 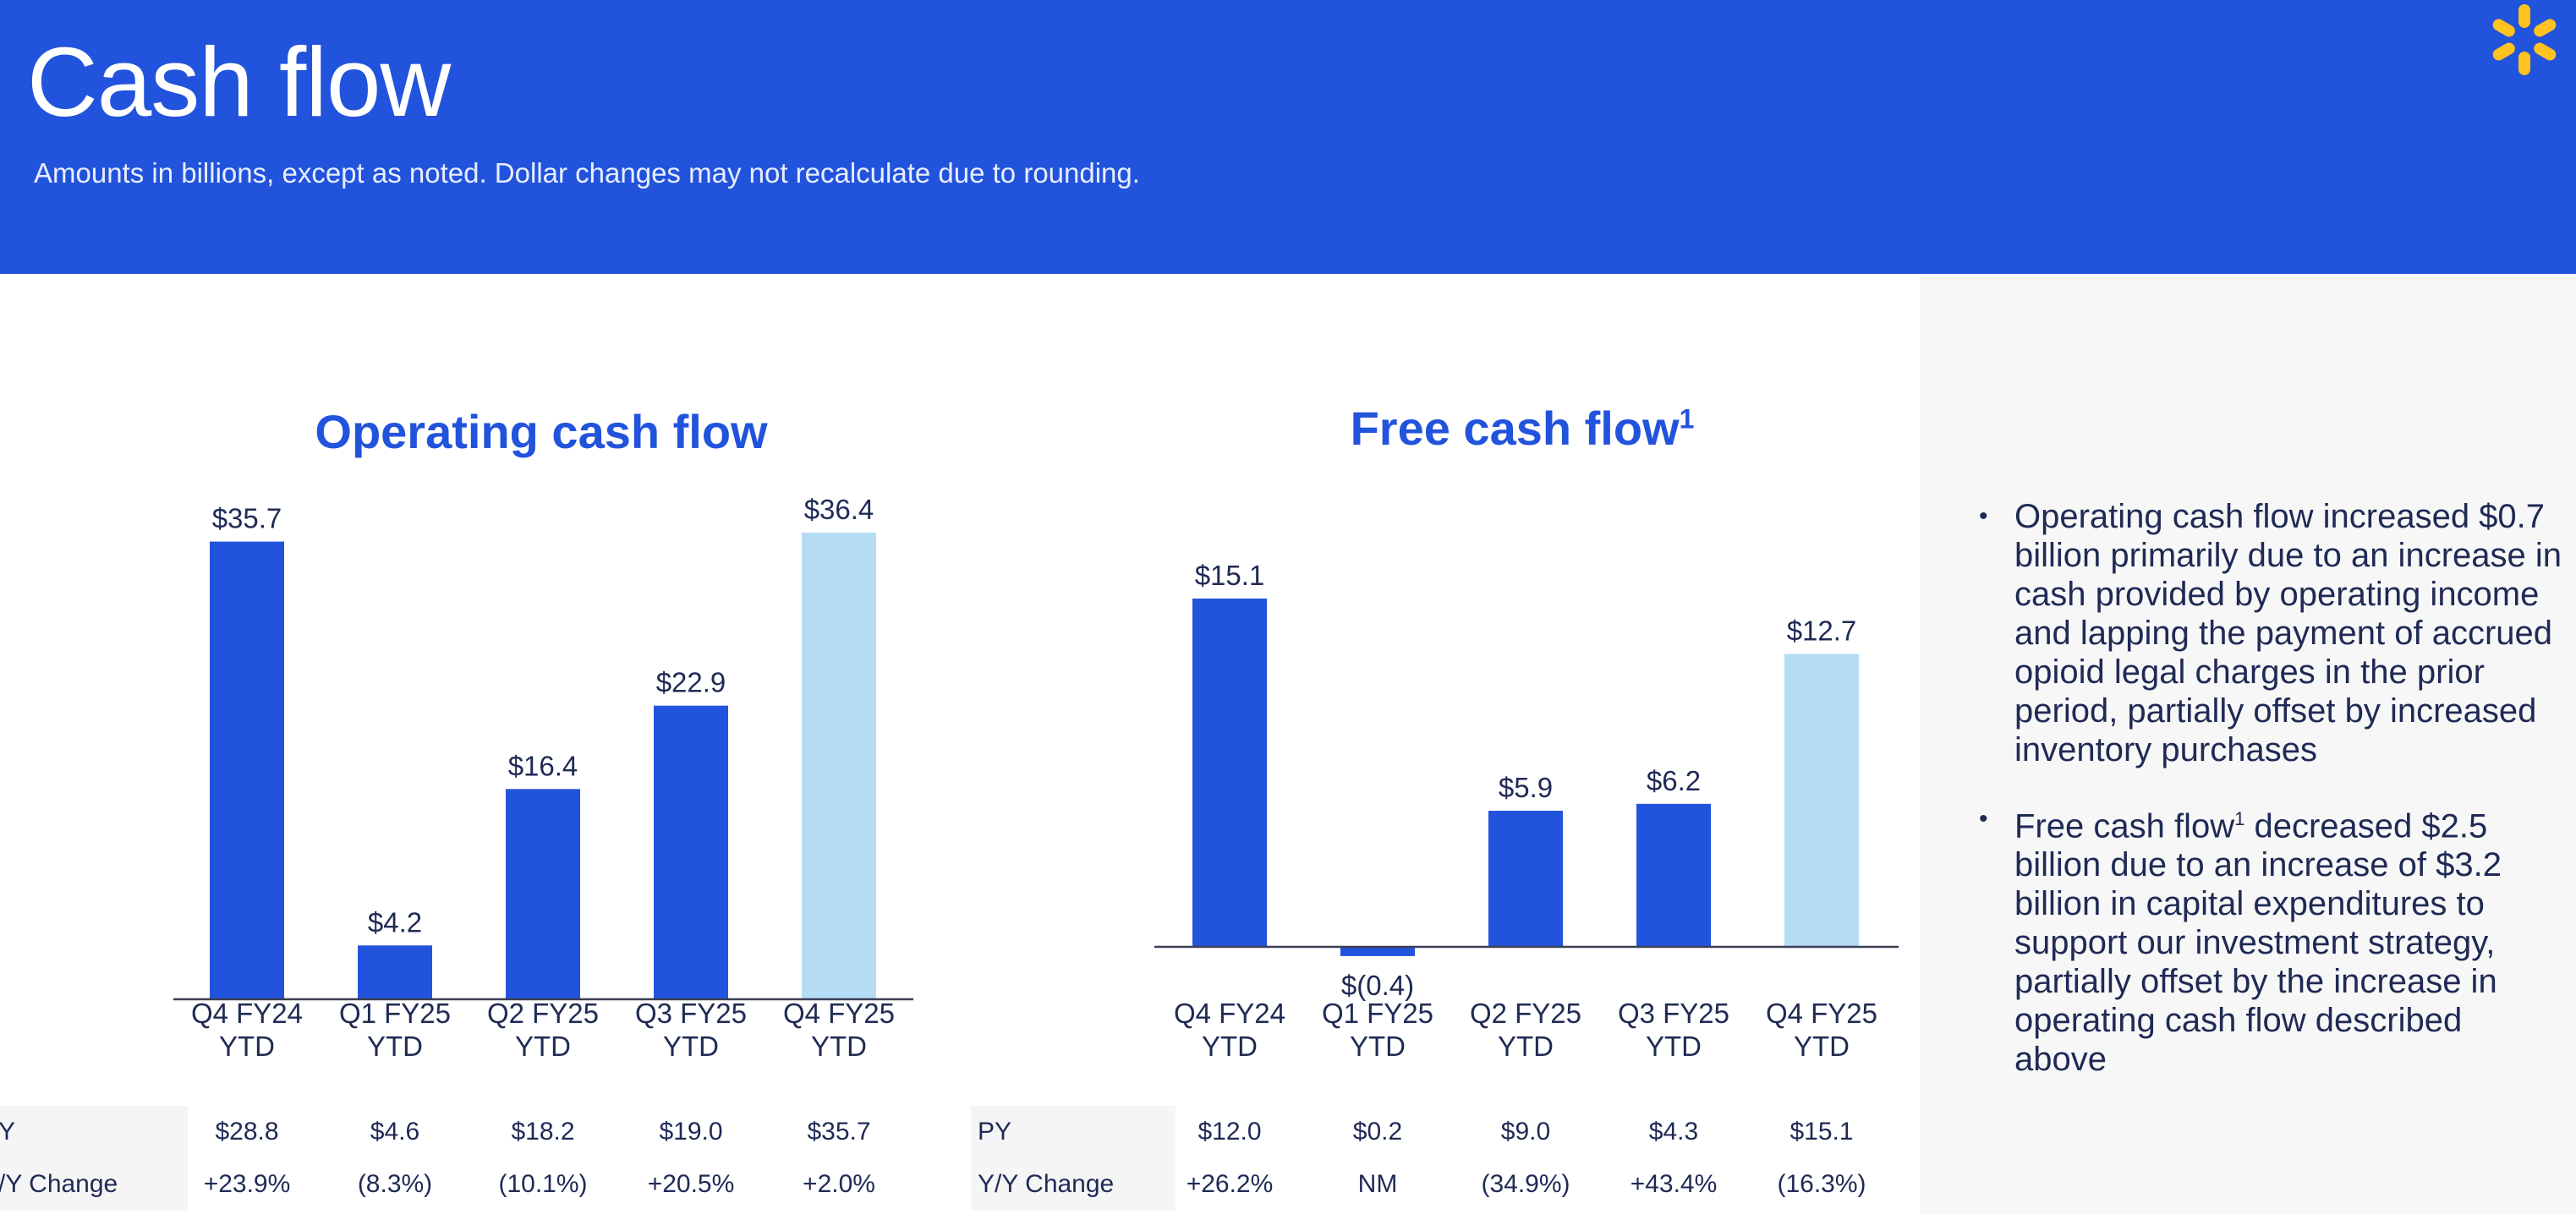 I want to click on table-cell: +2.0%, so click(x=839, y=1184).